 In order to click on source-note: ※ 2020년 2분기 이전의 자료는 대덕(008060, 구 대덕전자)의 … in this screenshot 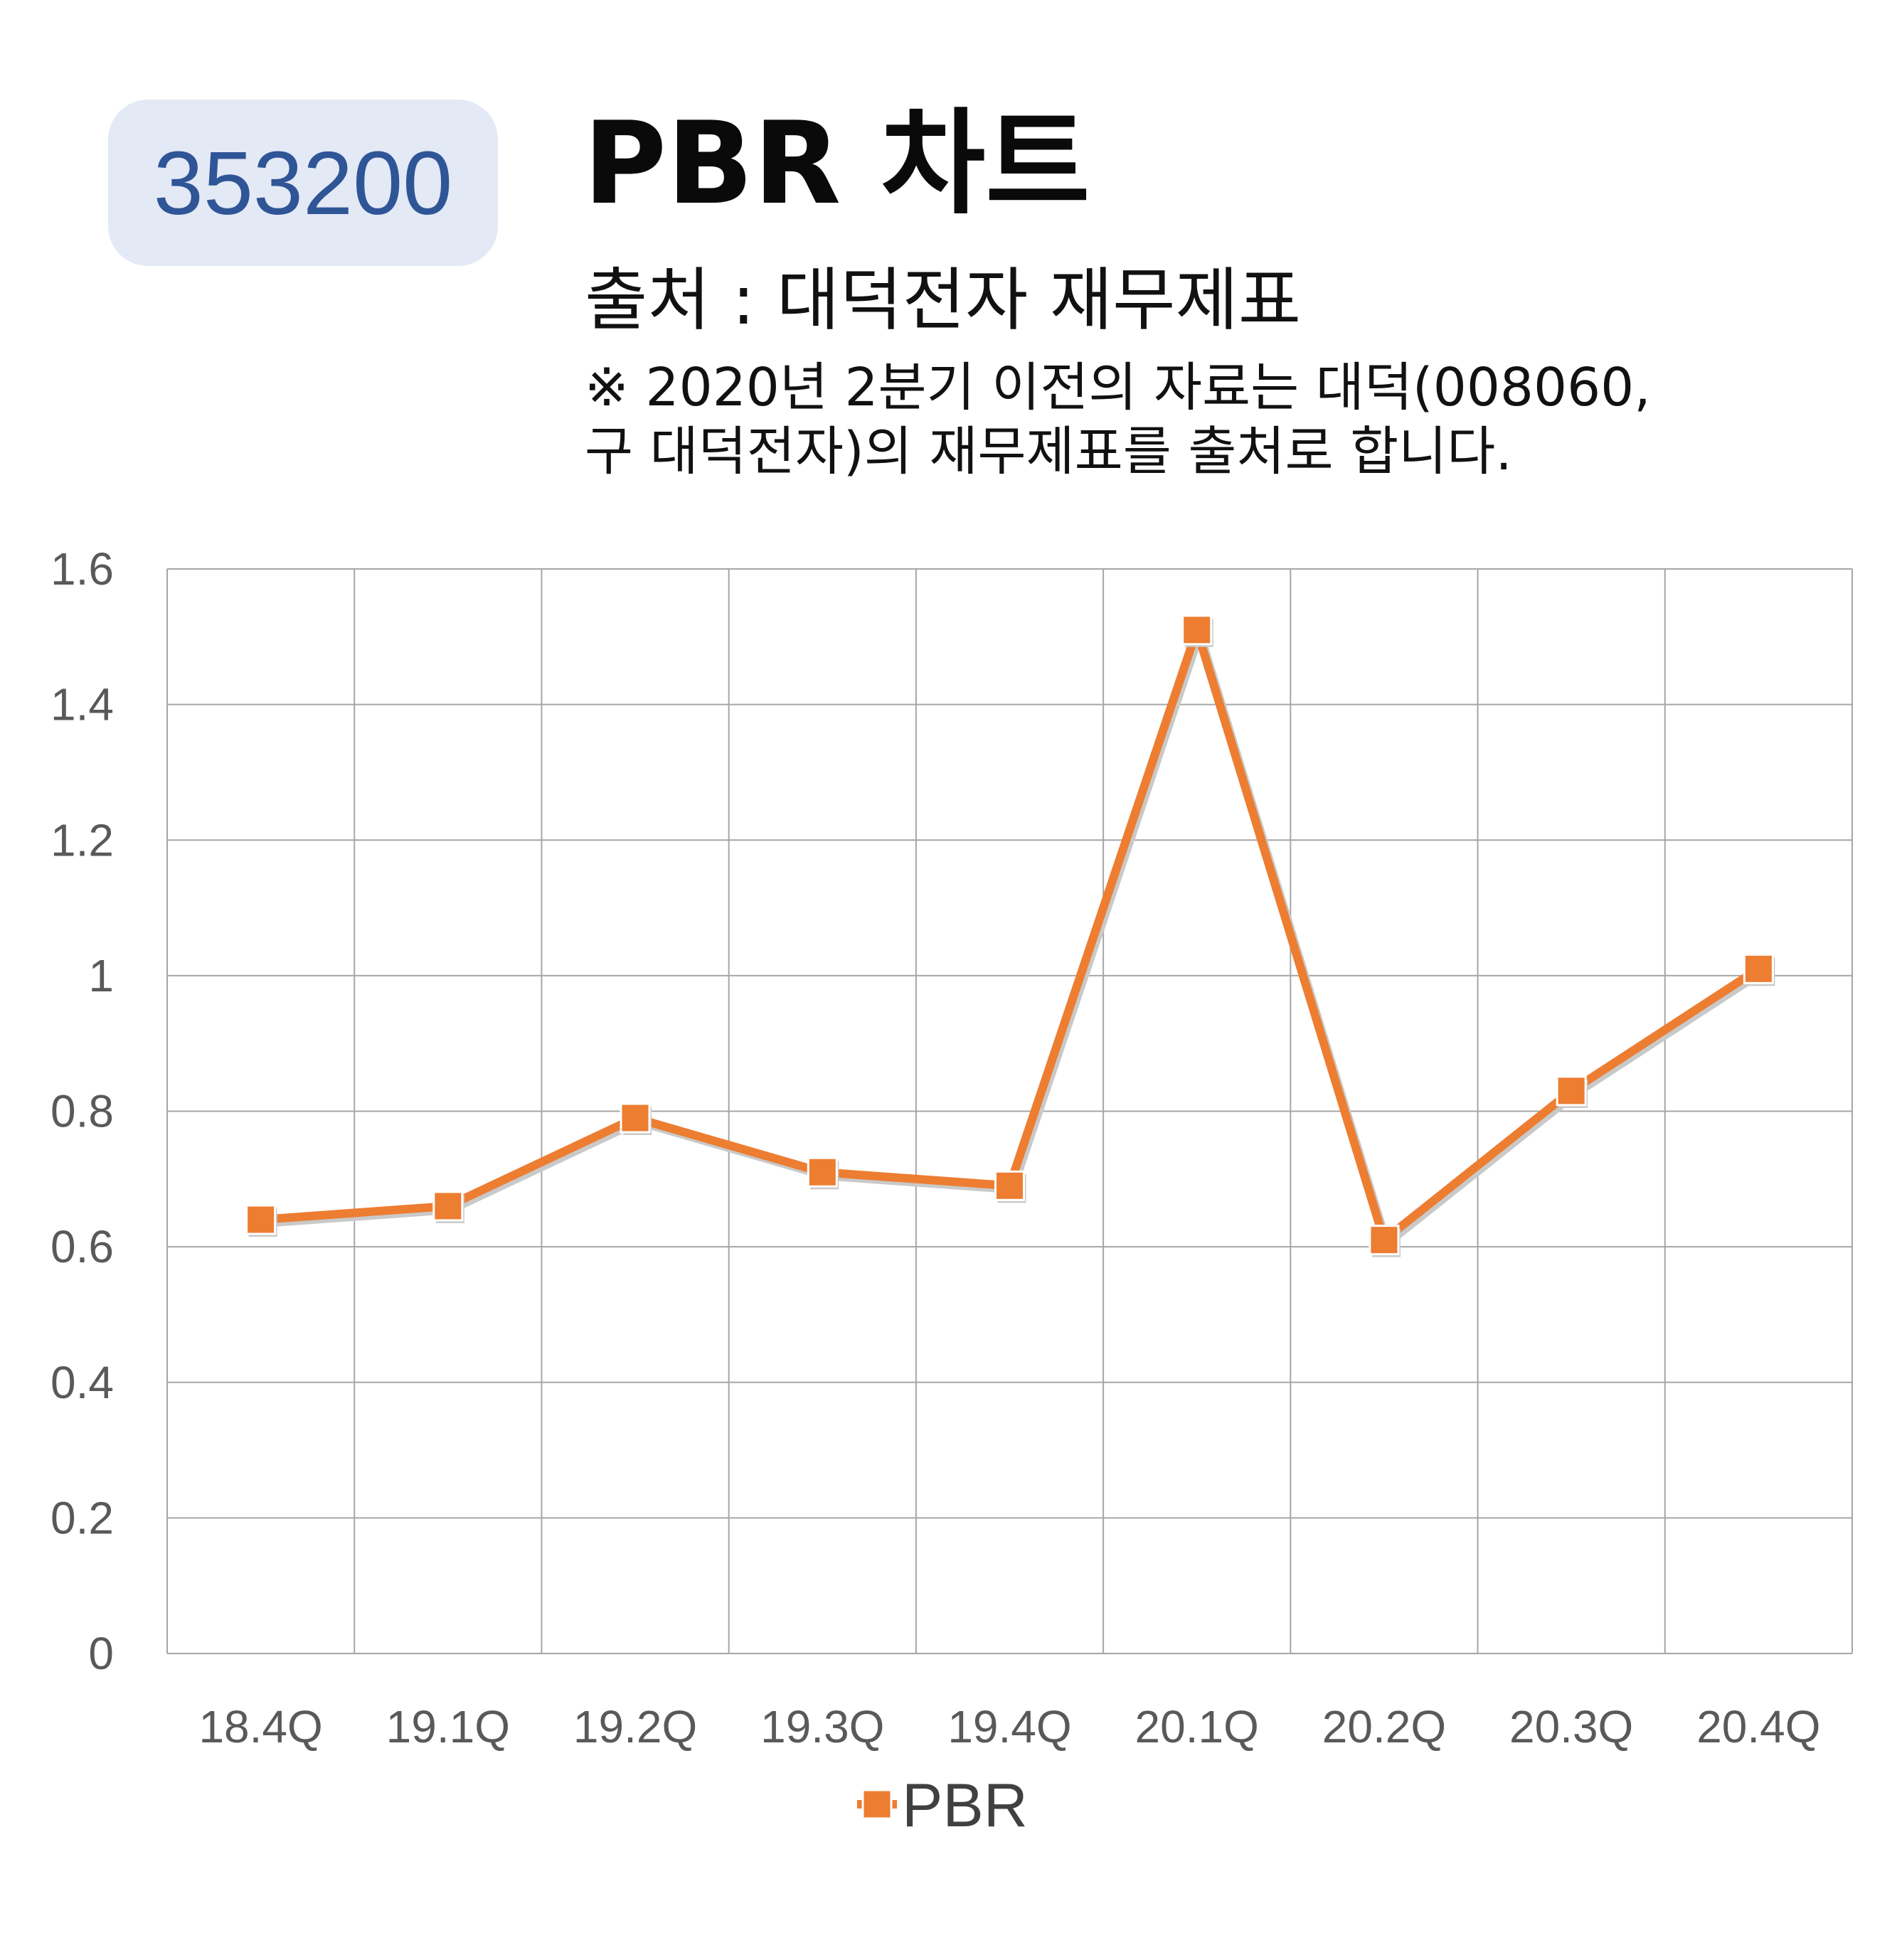, I will do `click(1218, 420)`.